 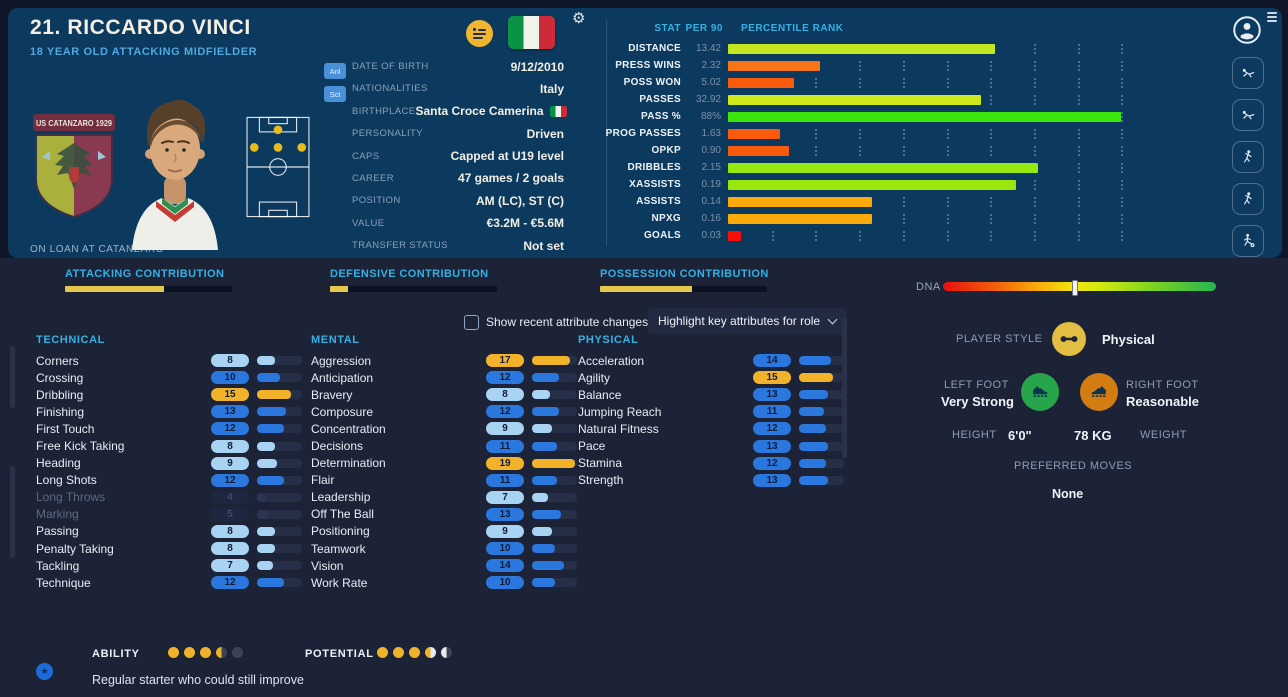 I want to click on attribute-value-pill: 14, so click(x=772, y=361).